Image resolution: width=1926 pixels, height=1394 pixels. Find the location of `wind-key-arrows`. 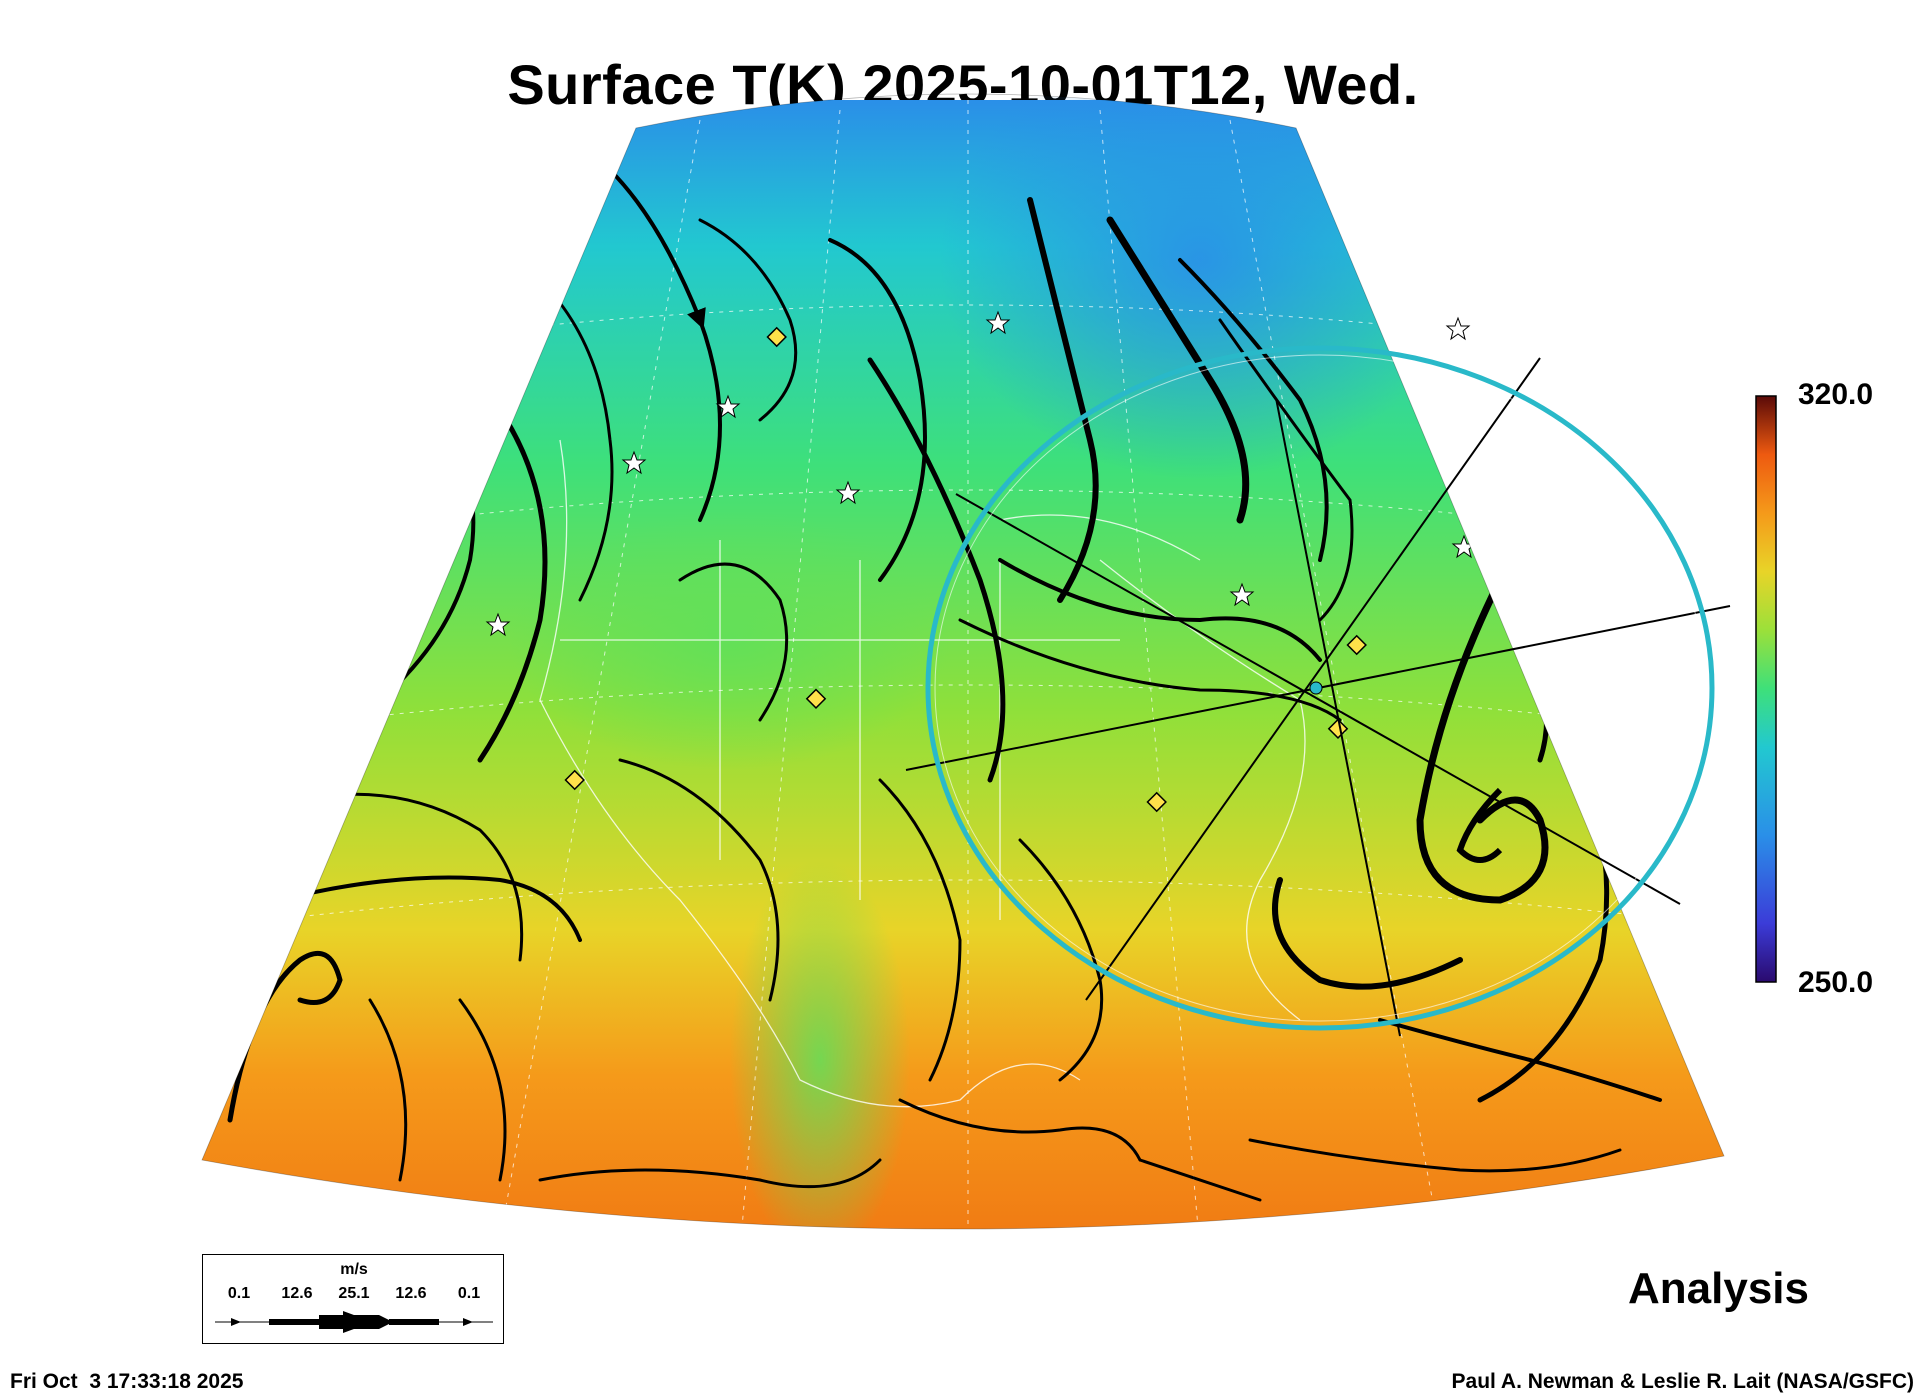

wind-key-arrows is located at coordinates (354, 1322).